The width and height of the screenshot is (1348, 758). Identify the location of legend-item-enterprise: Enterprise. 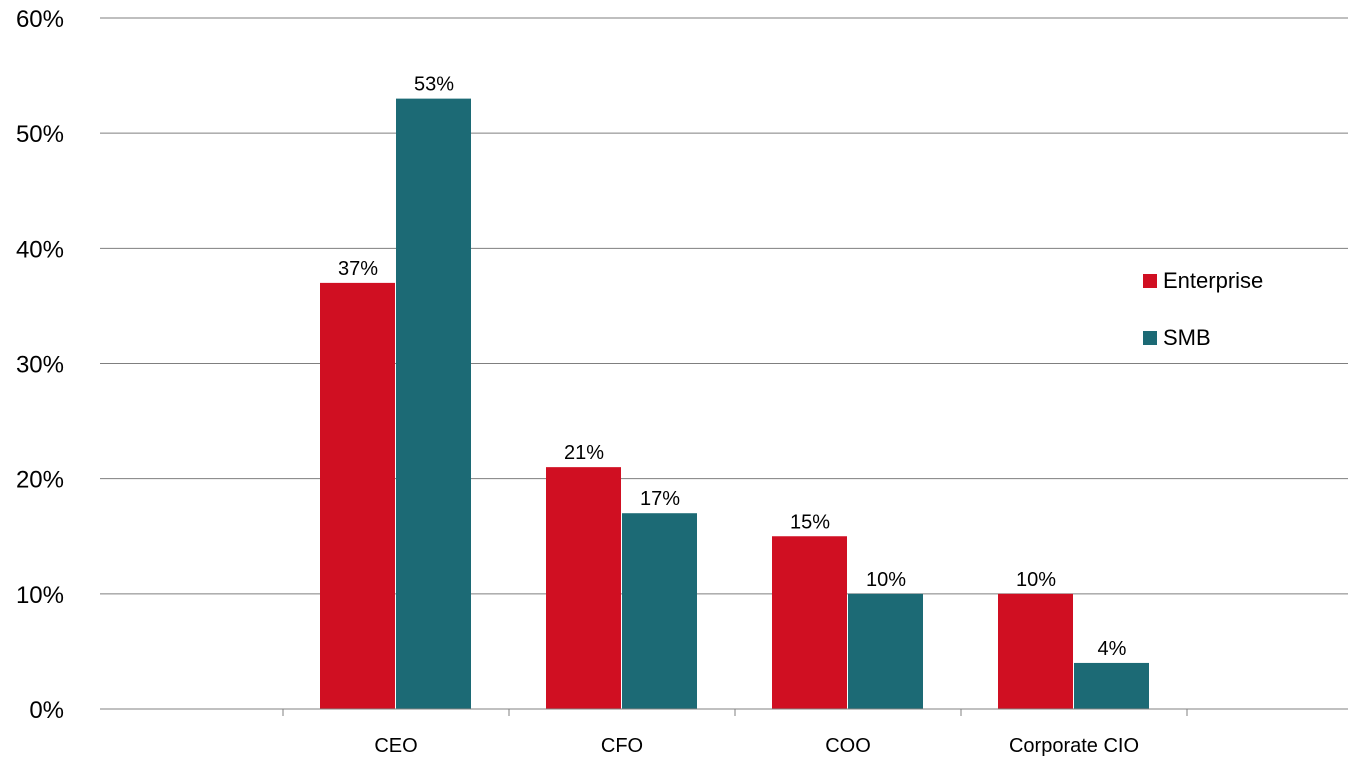
(1203, 281).